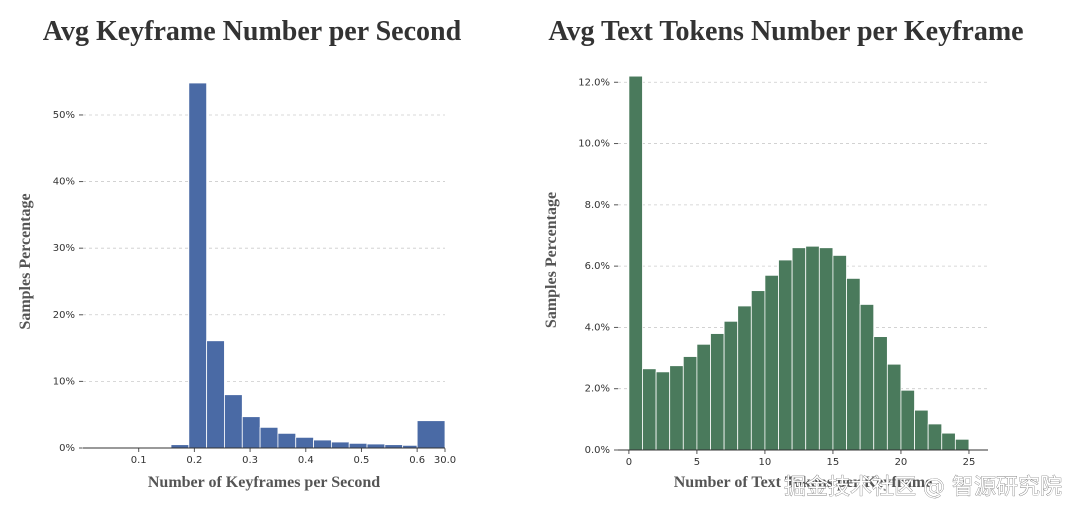  I want to click on x-tick-label: 15, so click(833, 462).